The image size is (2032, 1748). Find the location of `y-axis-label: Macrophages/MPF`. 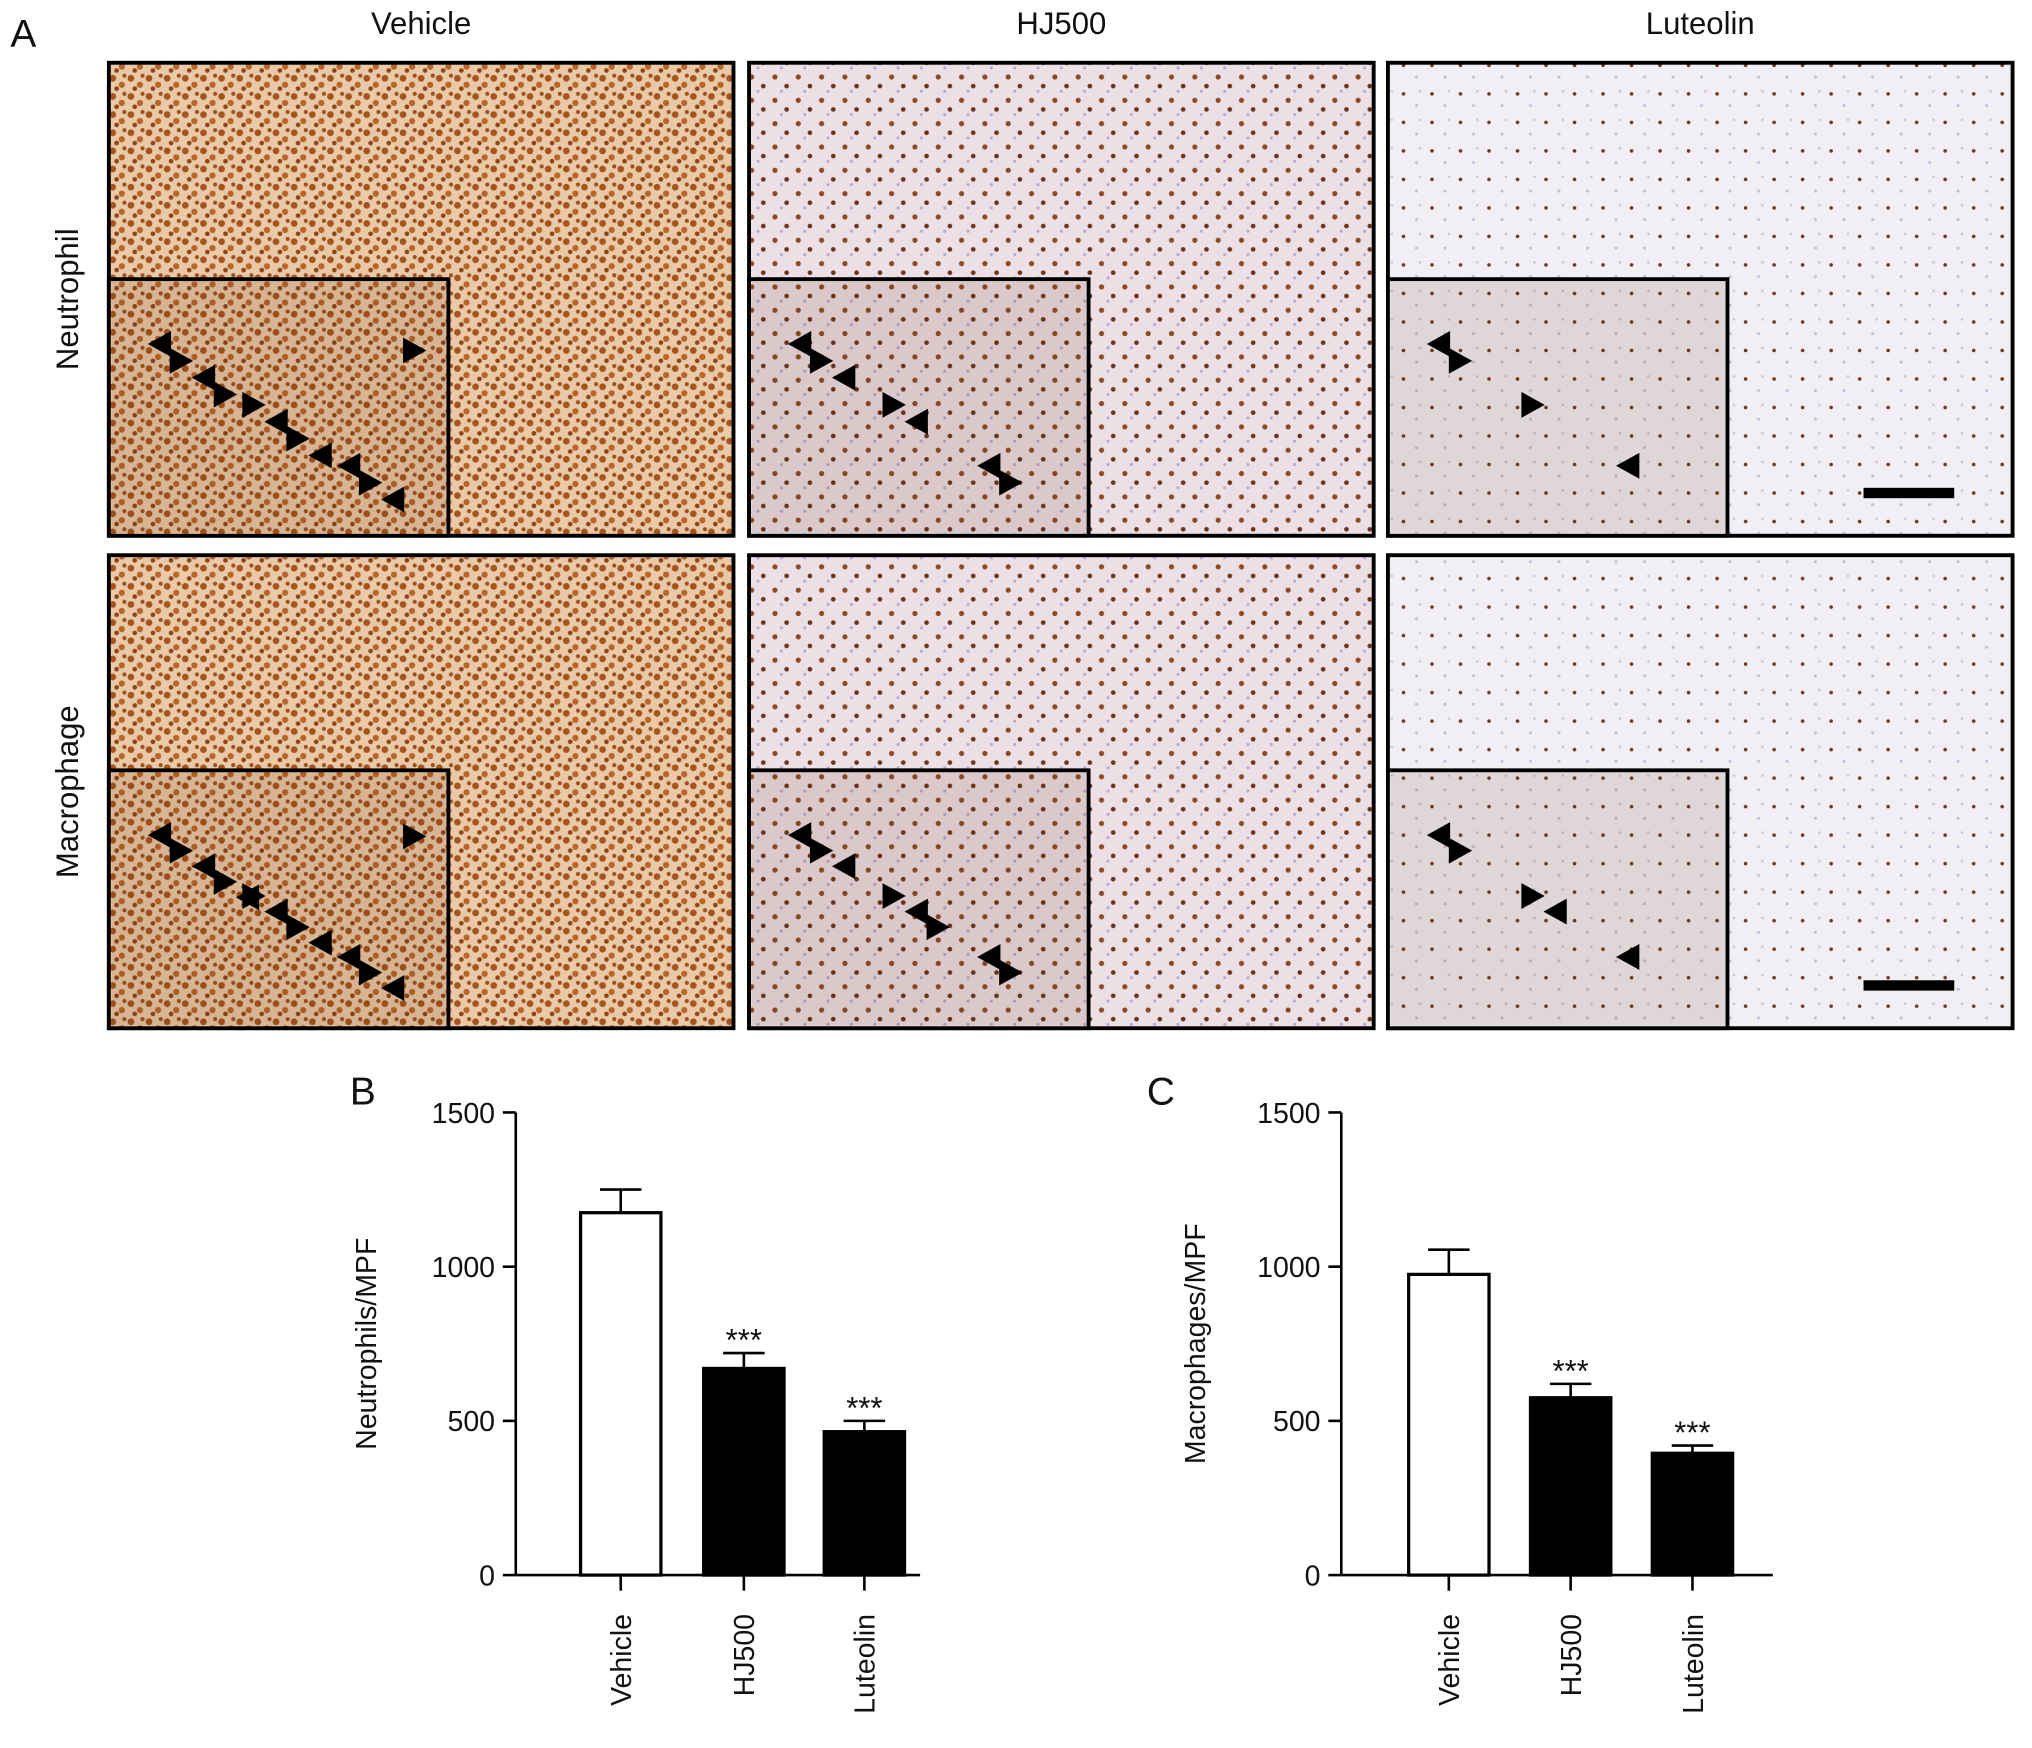

y-axis-label: Macrophages/MPF is located at coordinates (1196, 1343).